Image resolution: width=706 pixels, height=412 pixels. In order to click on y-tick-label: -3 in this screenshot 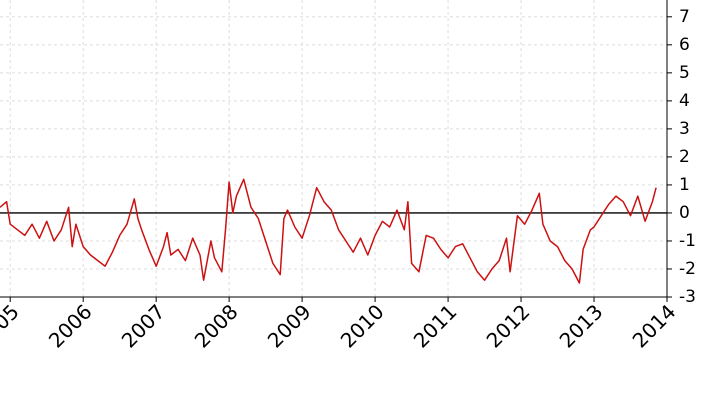, I will do `click(687, 297)`.